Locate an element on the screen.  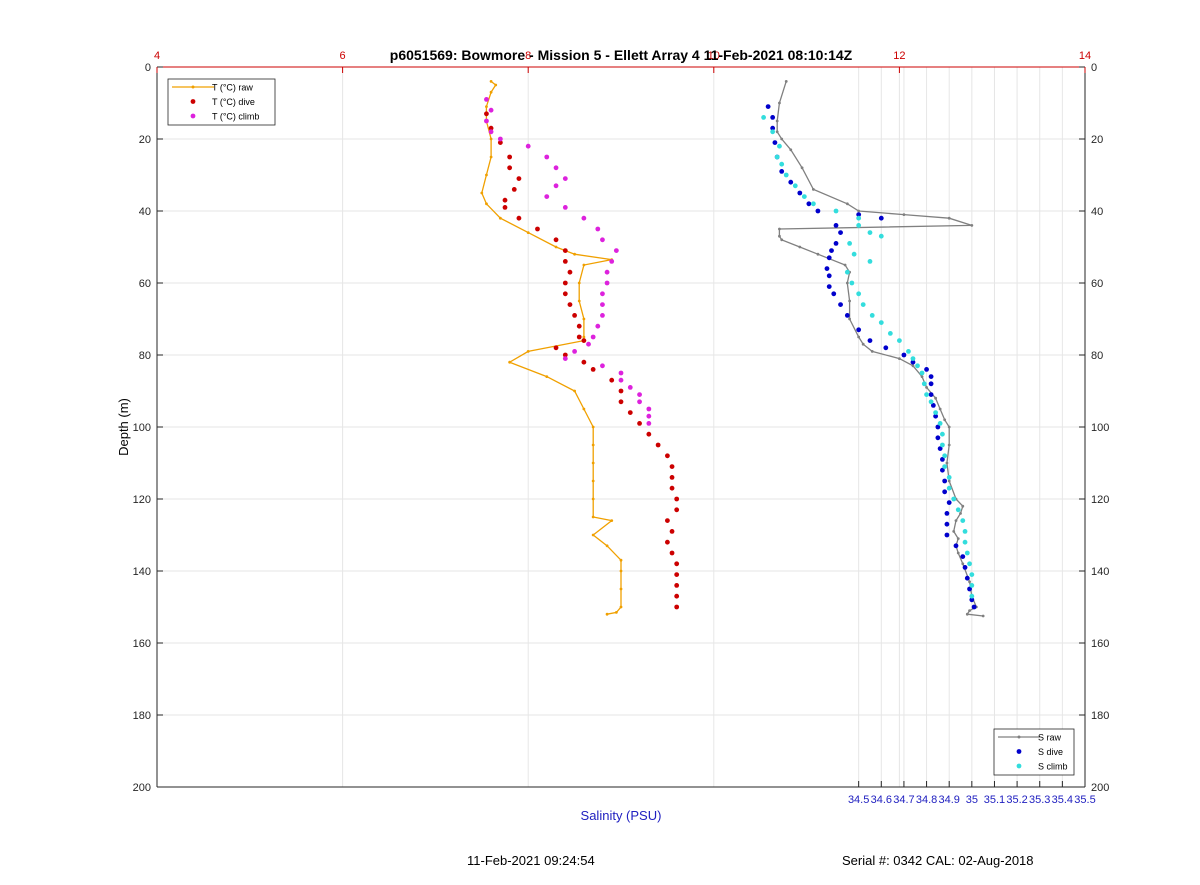
y-tick-label-left: 0 is located at coordinates (148, 68).